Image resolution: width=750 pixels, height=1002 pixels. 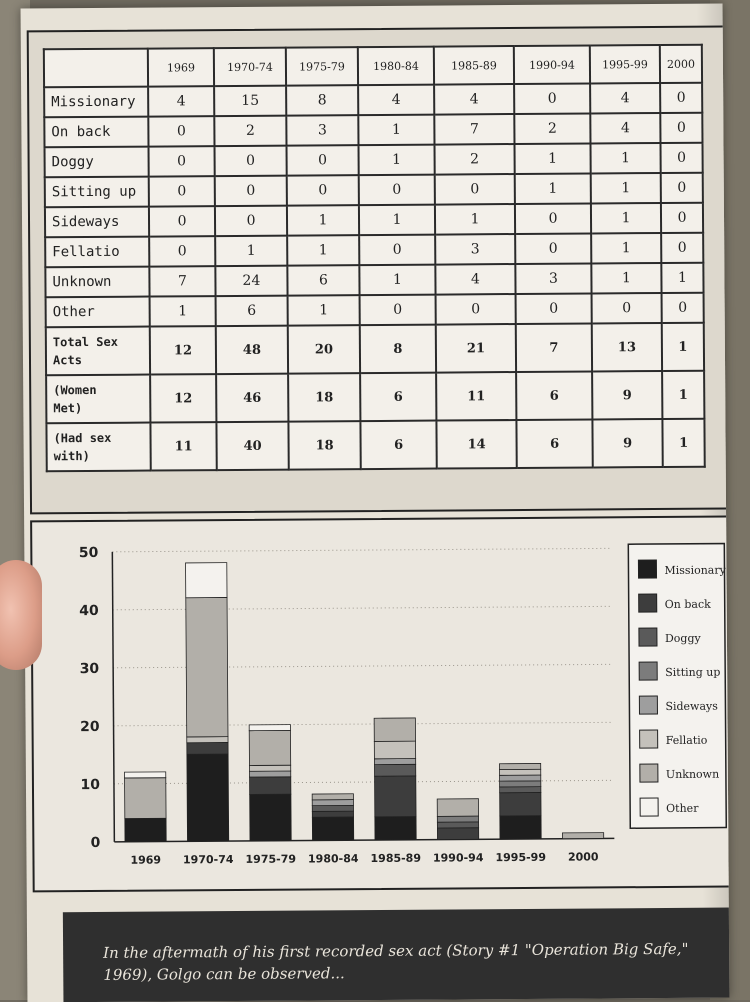 I want to click on totals-label: (Had sex with), so click(x=98, y=447).